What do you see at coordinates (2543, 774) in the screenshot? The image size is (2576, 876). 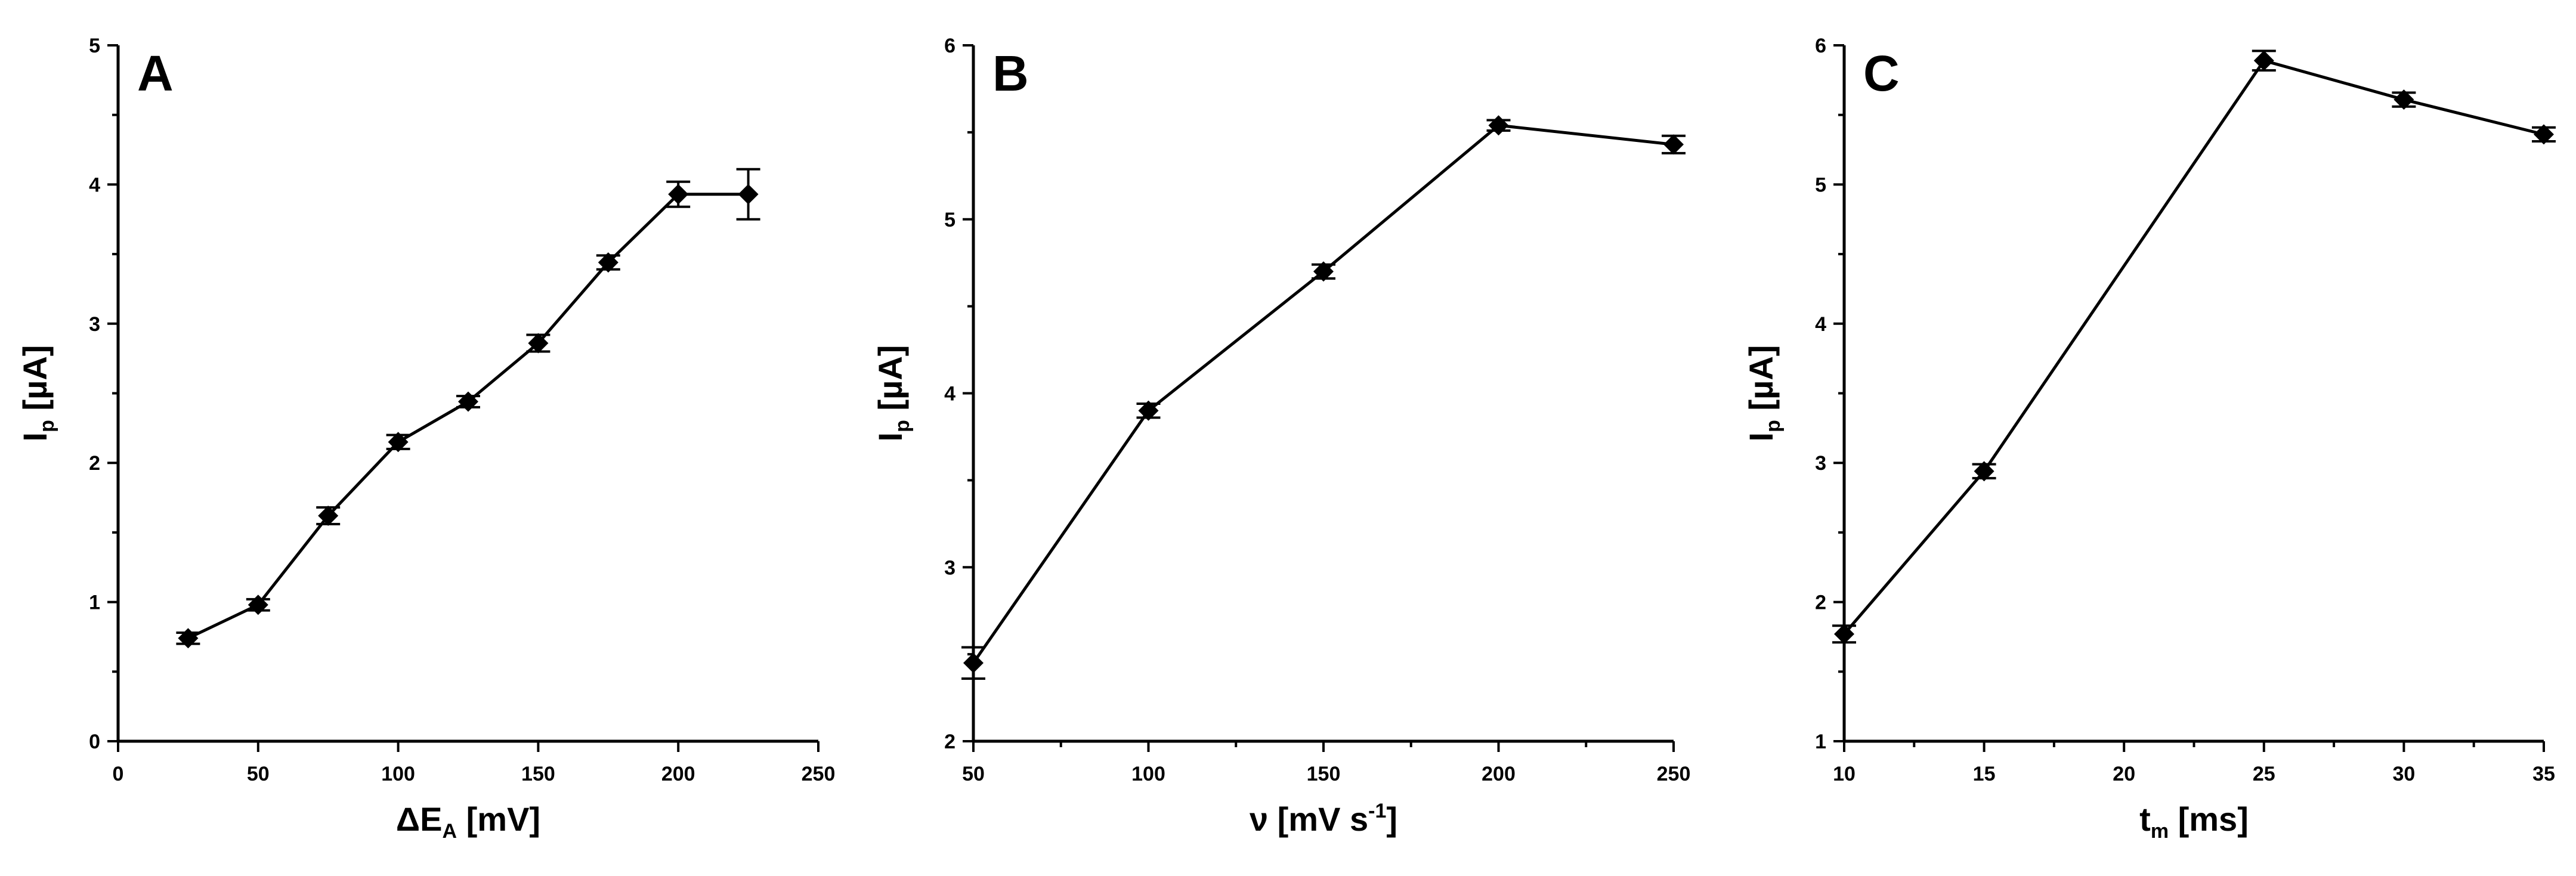 I see `x-tick-label: 35` at bounding box center [2543, 774].